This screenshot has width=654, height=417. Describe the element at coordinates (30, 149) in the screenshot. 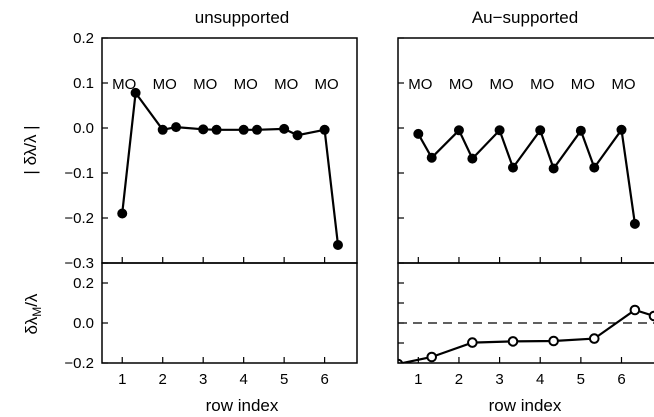

I see `y-axis-label-top: | δλ/λ |` at that location.